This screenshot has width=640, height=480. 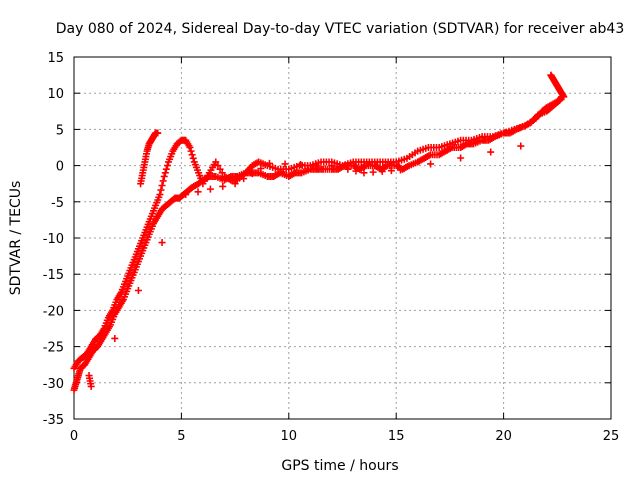 I want to click on x-axis-label: GPS time / hours, so click(x=339, y=466).